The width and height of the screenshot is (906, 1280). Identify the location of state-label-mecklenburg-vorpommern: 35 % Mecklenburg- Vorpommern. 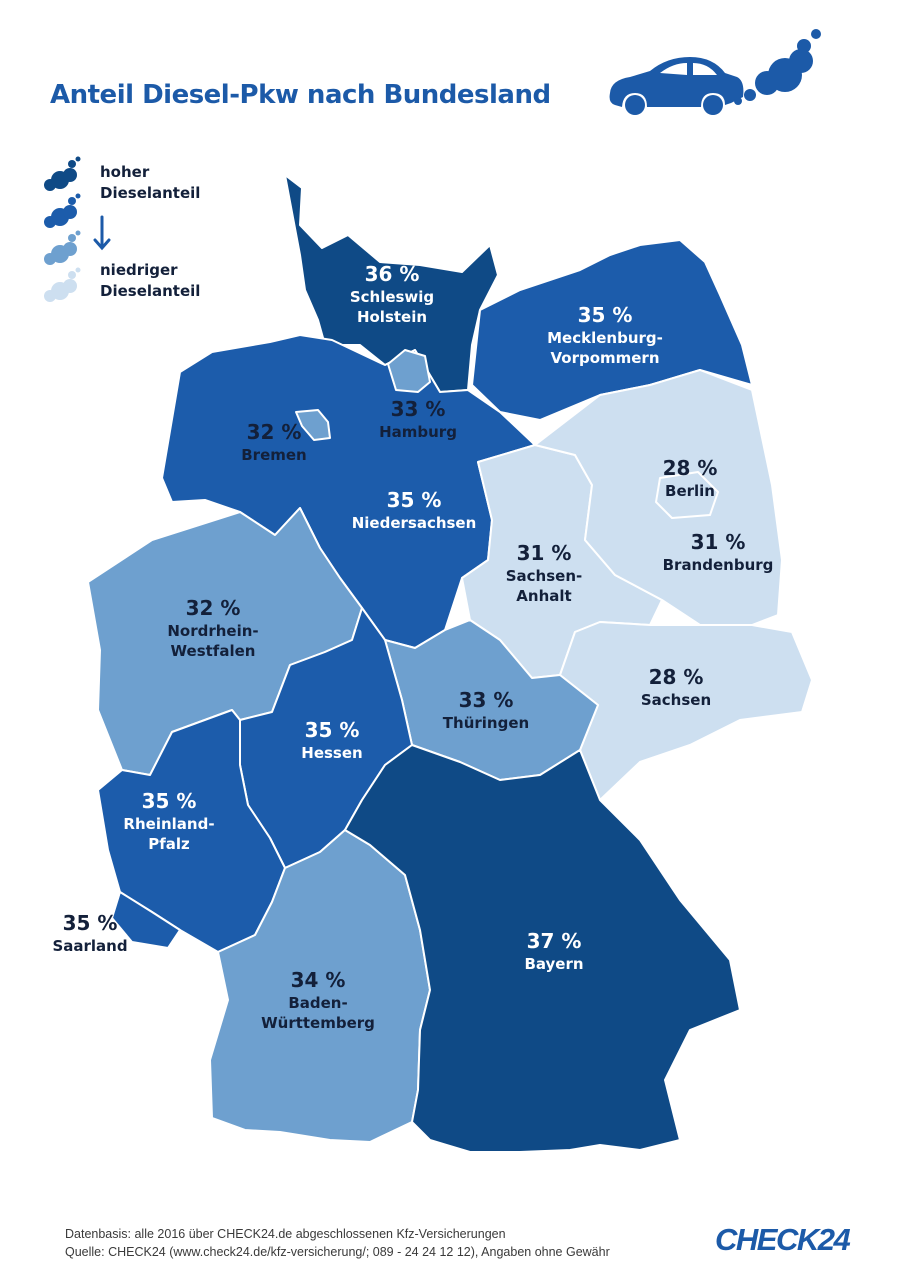
(605, 335).